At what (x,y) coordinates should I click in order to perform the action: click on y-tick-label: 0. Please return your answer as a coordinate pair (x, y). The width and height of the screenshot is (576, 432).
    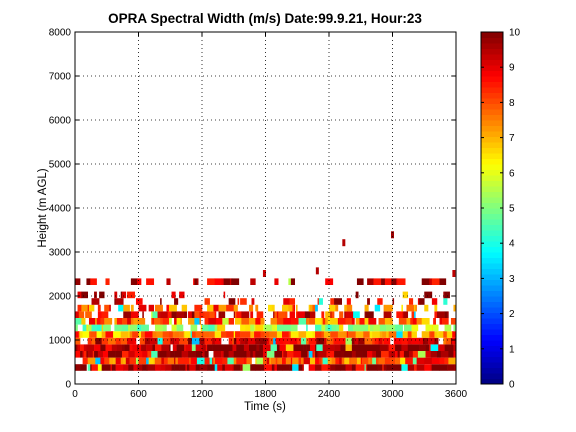
    Looking at the image, I should click on (68, 385).